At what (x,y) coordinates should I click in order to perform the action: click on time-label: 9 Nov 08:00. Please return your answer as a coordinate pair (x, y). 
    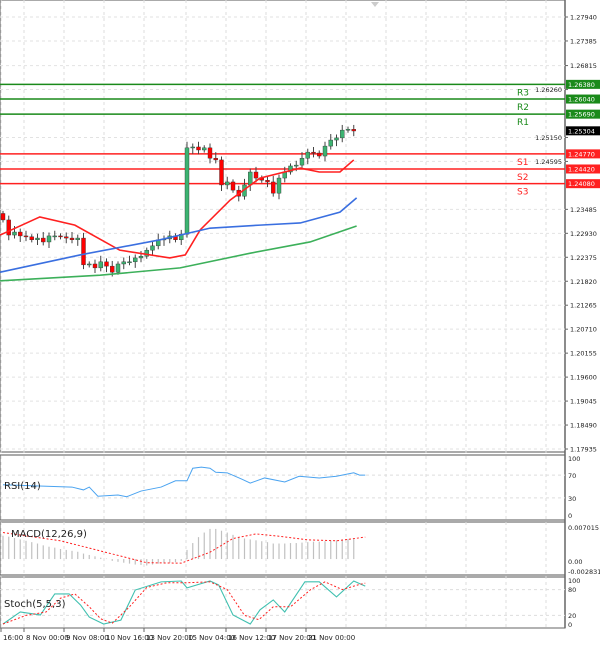
    Looking at the image, I should click on (87, 638).